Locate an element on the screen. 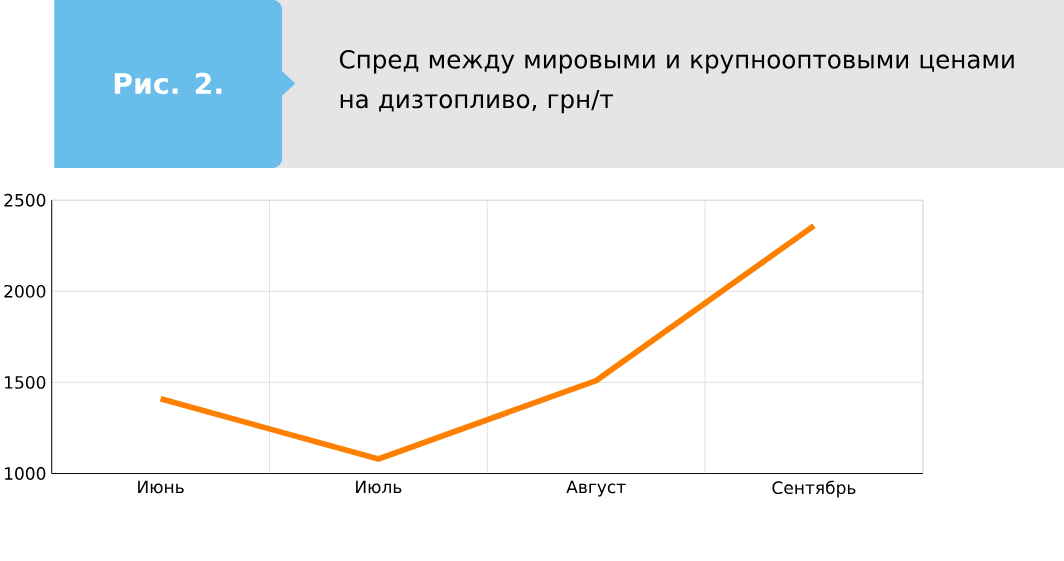 This screenshot has height=561, width=1064. y-tick-label: 1500 is located at coordinates (25, 382).